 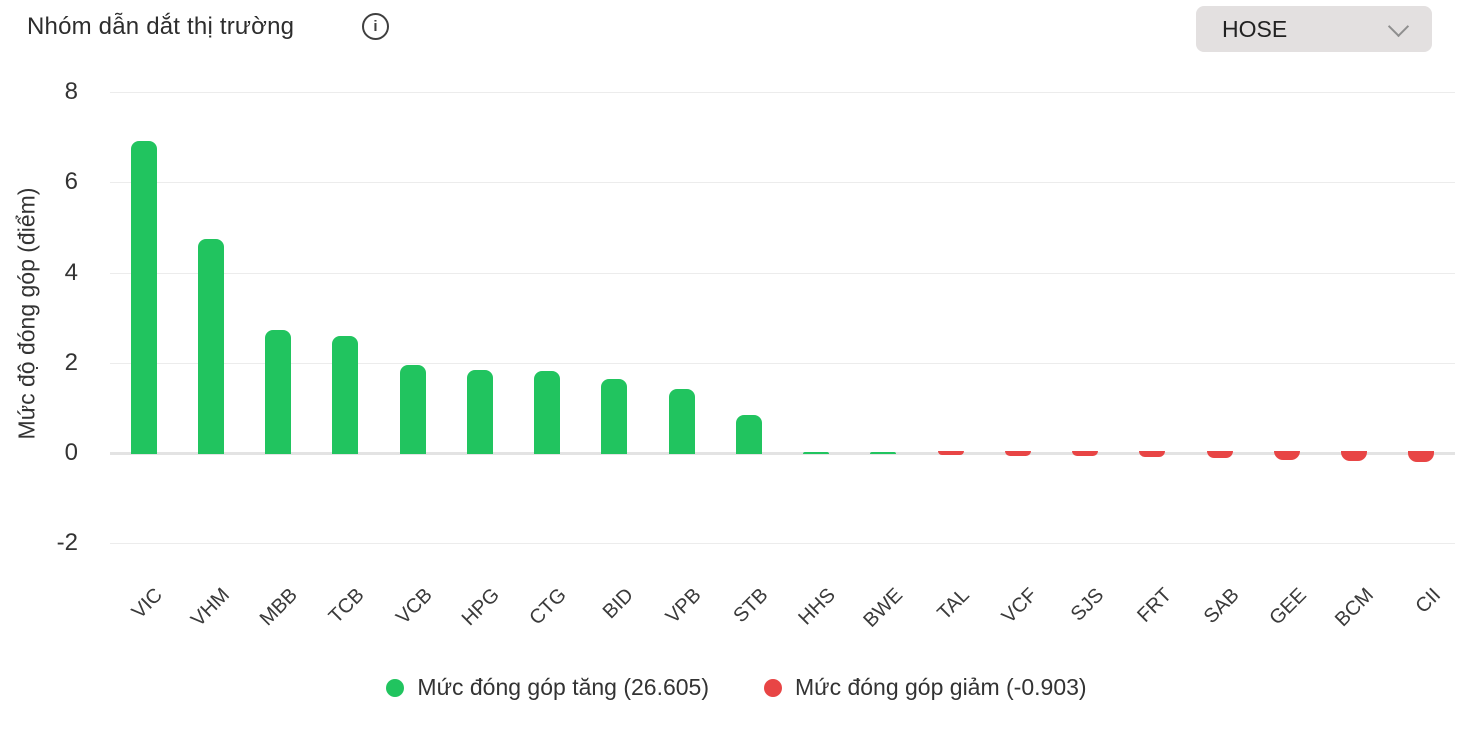 What do you see at coordinates (1314, 29) in the screenshot?
I see `exchange-dropdown: HOSE` at bounding box center [1314, 29].